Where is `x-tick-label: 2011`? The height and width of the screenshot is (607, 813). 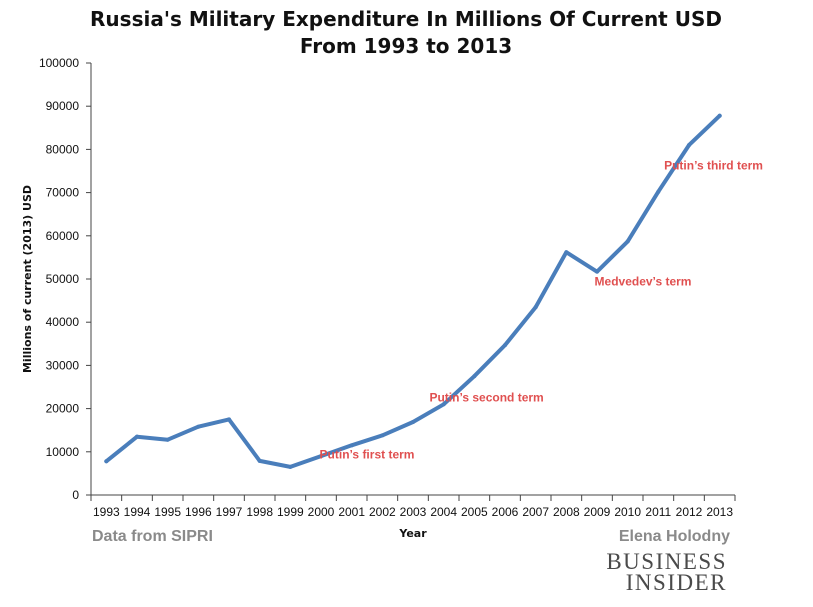 x-tick-label: 2011 is located at coordinates (658, 512).